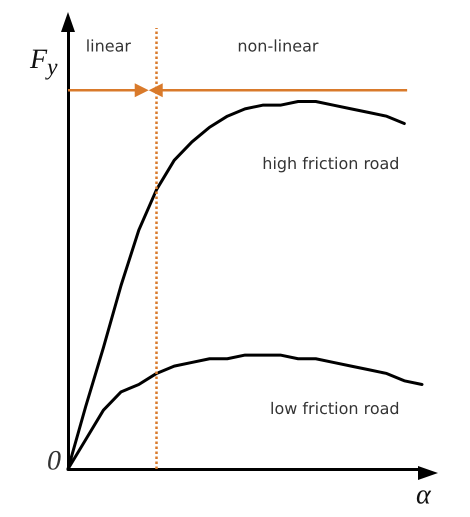 This screenshot has height=517, width=470. I want to click on x-axis-title: α, so click(424, 495).